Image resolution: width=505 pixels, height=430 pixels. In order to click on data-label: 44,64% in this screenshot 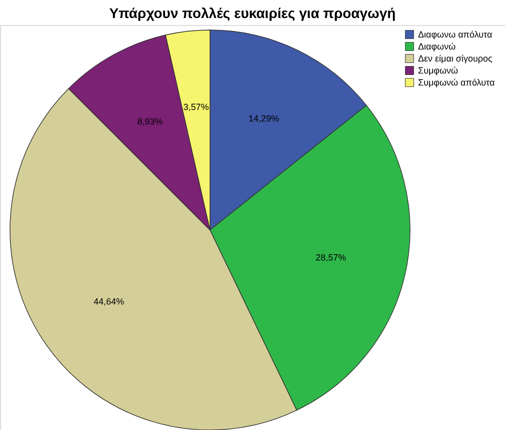, I will do `click(109, 301)`.